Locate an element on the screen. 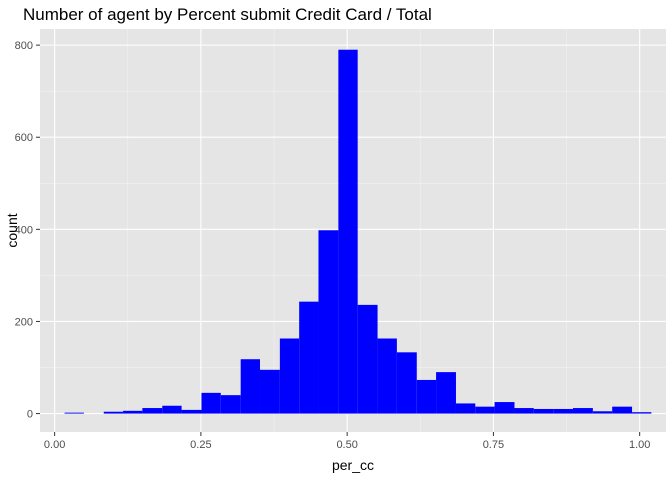 This screenshot has height=480, width=672. y-tick-label: 400 is located at coordinates (24, 230).